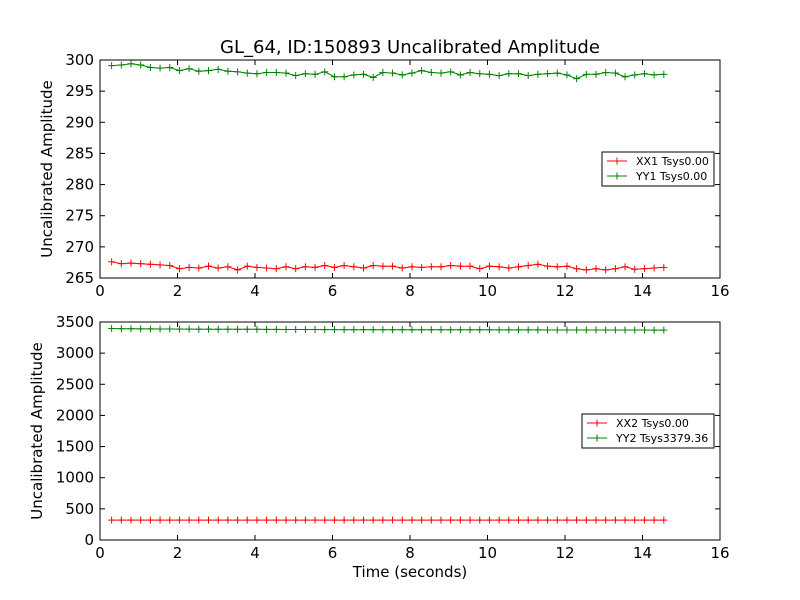  Describe the element at coordinates (658, 169) in the screenshot. I see `legend-box` at that location.